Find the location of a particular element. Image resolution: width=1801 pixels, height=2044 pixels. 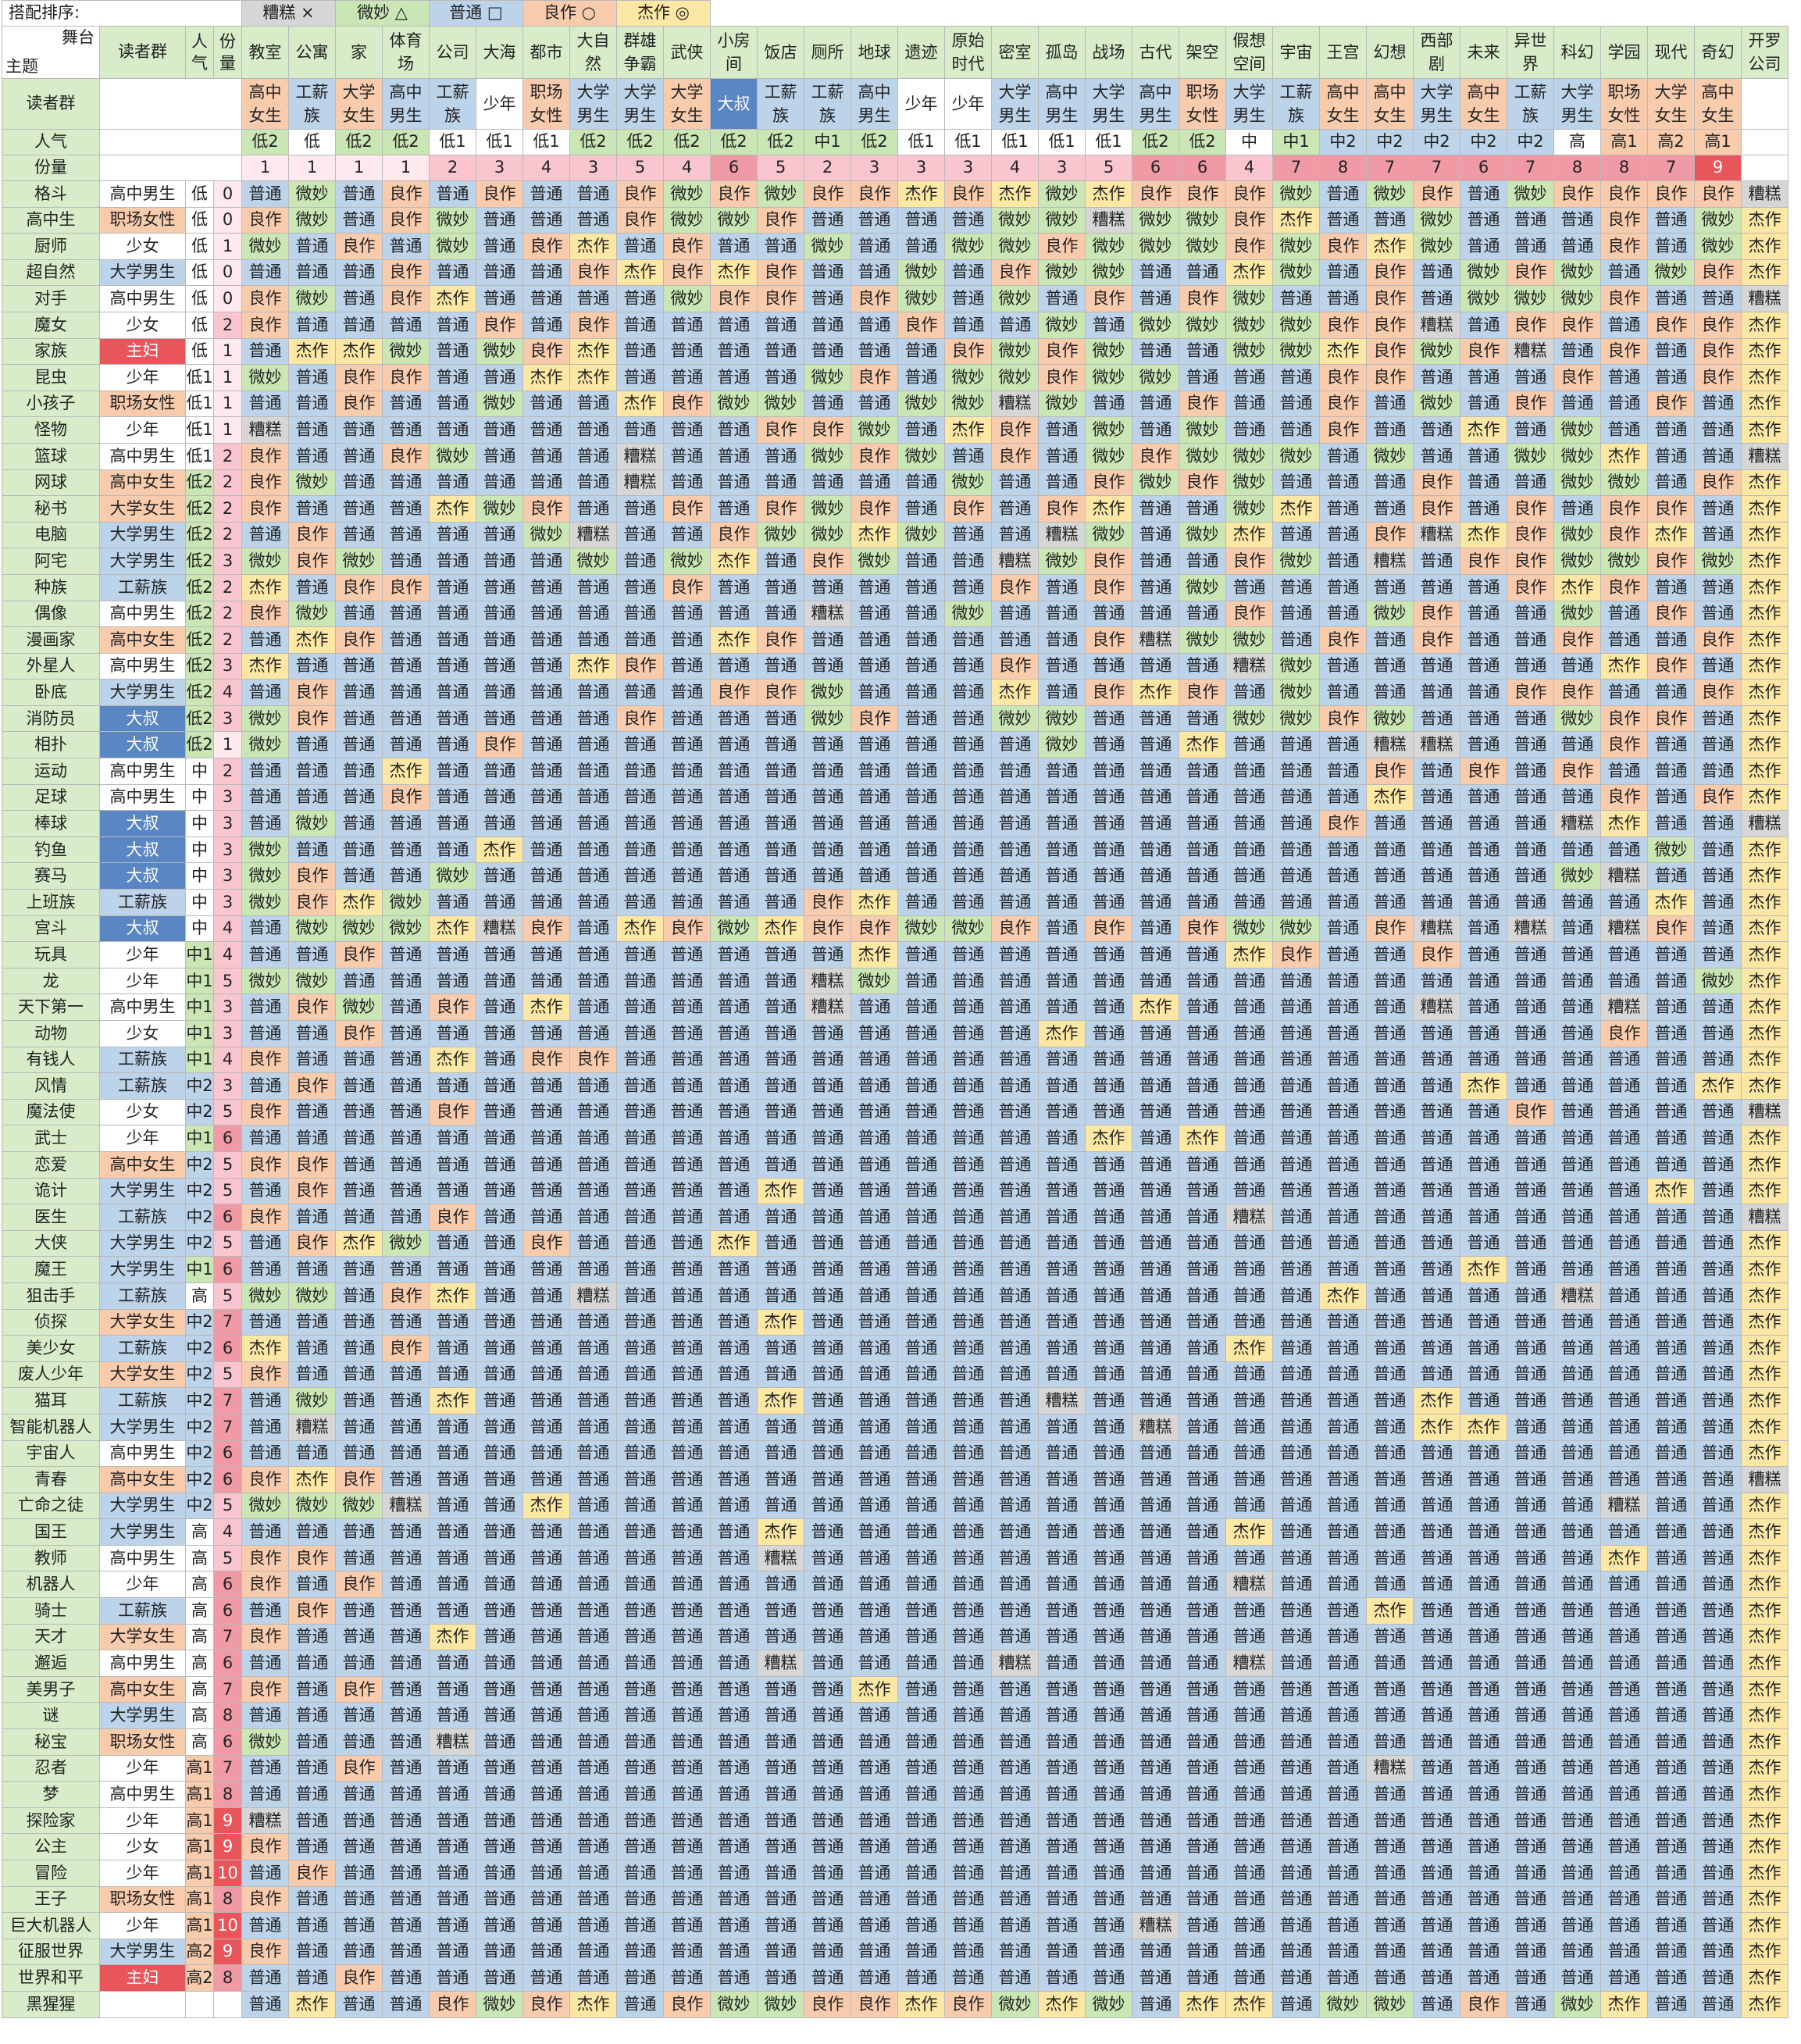

stage-header: 孤岛 is located at coordinates (1062, 53).